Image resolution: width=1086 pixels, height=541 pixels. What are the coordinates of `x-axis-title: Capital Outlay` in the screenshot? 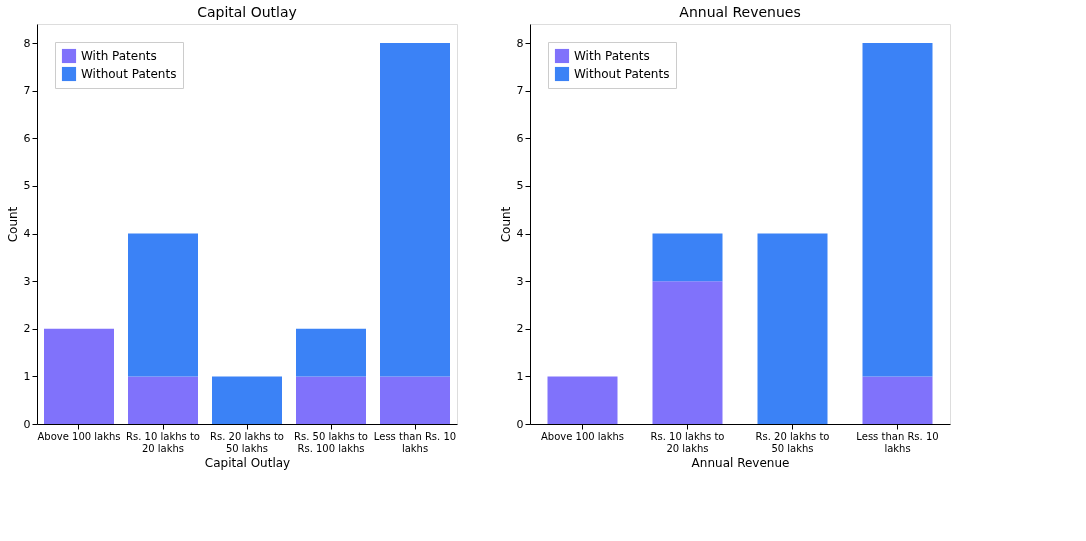 It's located at (247, 462).